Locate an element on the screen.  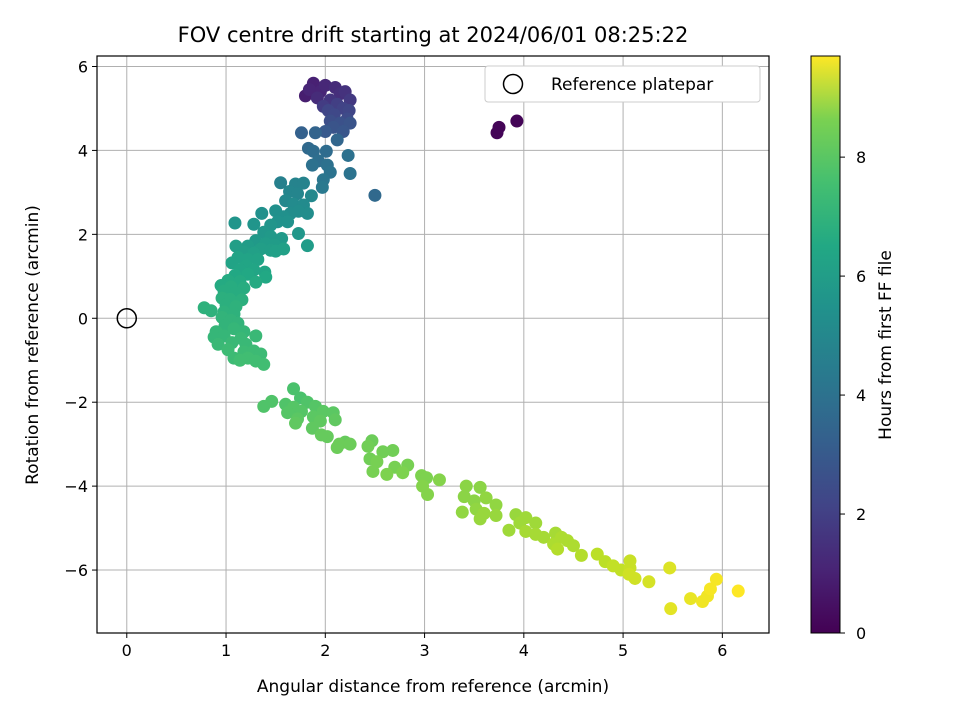
colorbar-label: Hours from first FF file is located at coordinates (886, 345).